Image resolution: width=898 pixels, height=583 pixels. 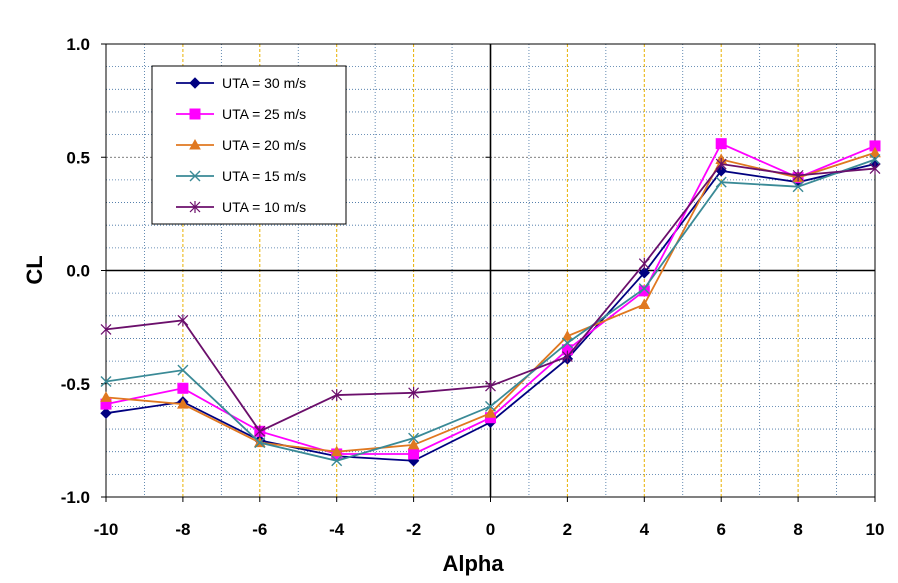 I want to click on x-tick-label: -8, so click(x=182, y=529).